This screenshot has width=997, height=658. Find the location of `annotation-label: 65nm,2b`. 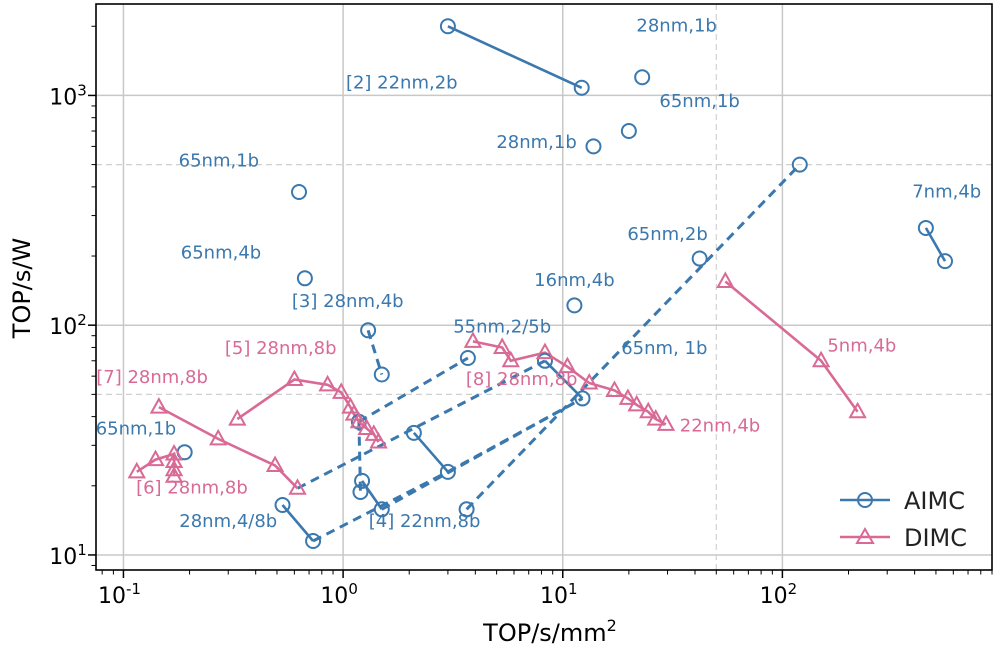

annotation-label: 65nm,2b is located at coordinates (667, 234).